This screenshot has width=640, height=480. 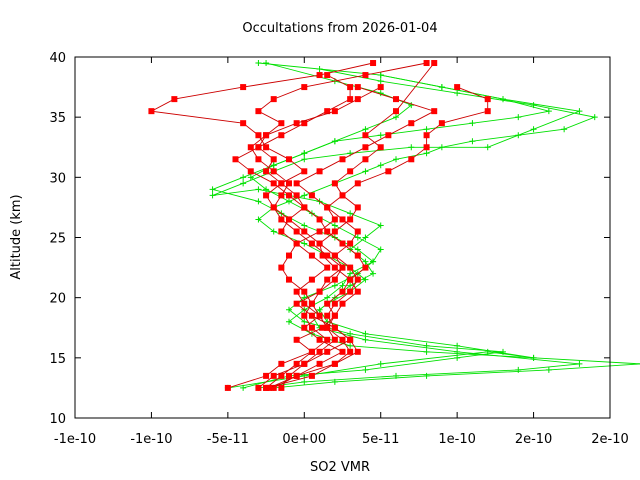 I want to click on y-tick-label: 10, so click(x=57, y=419).